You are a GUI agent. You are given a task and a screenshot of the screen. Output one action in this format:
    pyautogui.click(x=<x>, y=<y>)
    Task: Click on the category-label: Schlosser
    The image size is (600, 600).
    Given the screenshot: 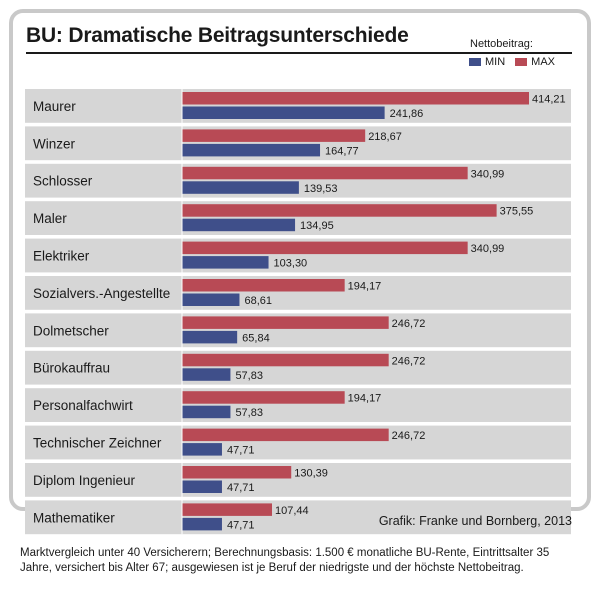 What is the action you would take?
    pyautogui.click(x=63, y=181)
    